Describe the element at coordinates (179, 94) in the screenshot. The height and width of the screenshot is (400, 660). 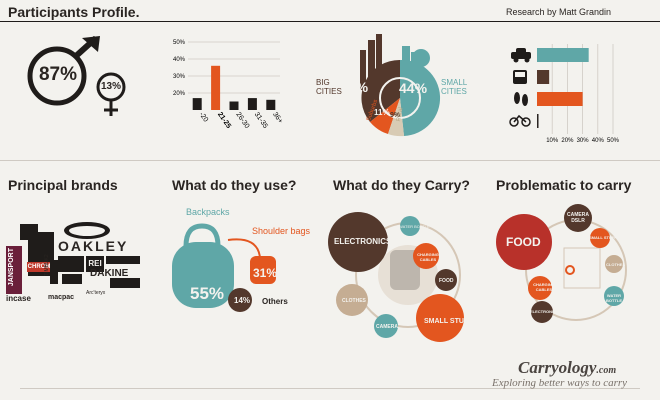
I see `age-ytick-label: 20%` at that location.